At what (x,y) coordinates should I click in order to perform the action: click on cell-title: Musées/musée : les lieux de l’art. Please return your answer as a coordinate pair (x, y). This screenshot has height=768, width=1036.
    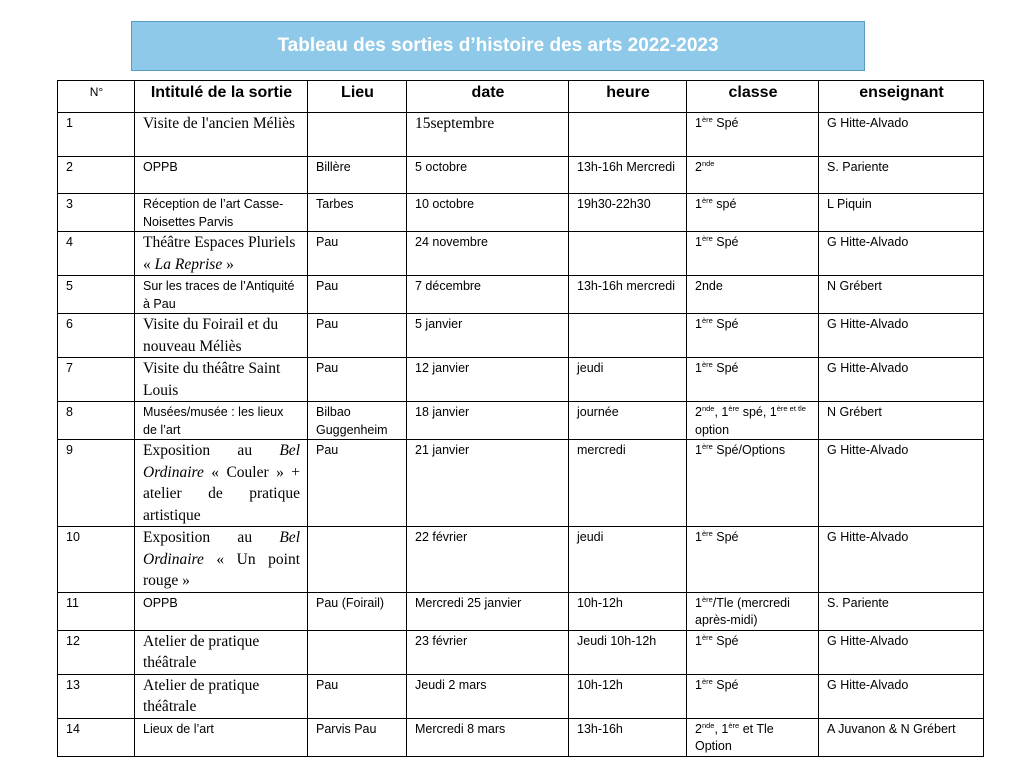
    Looking at the image, I should click on (221, 420).